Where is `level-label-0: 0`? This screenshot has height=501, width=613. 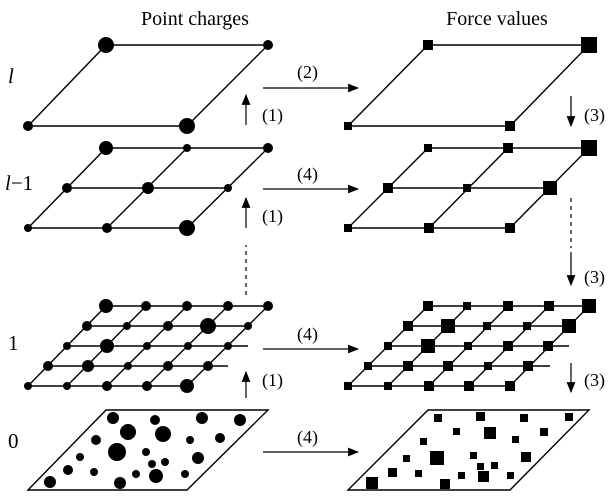 level-label-0: 0 is located at coordinates (13, 441).